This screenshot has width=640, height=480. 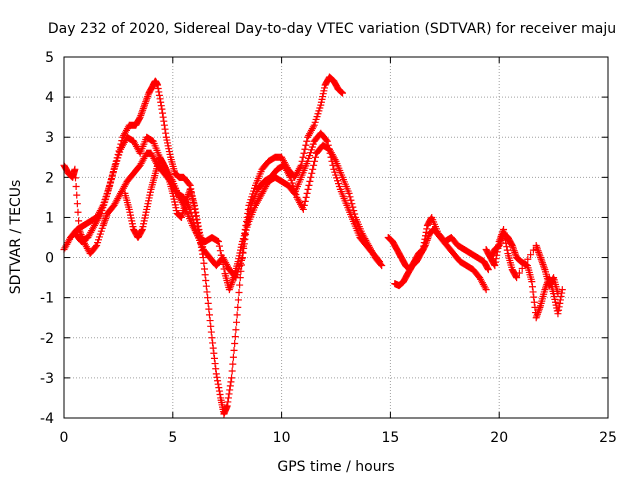 I want to click on series-track-h, so click(x=522, y=261).